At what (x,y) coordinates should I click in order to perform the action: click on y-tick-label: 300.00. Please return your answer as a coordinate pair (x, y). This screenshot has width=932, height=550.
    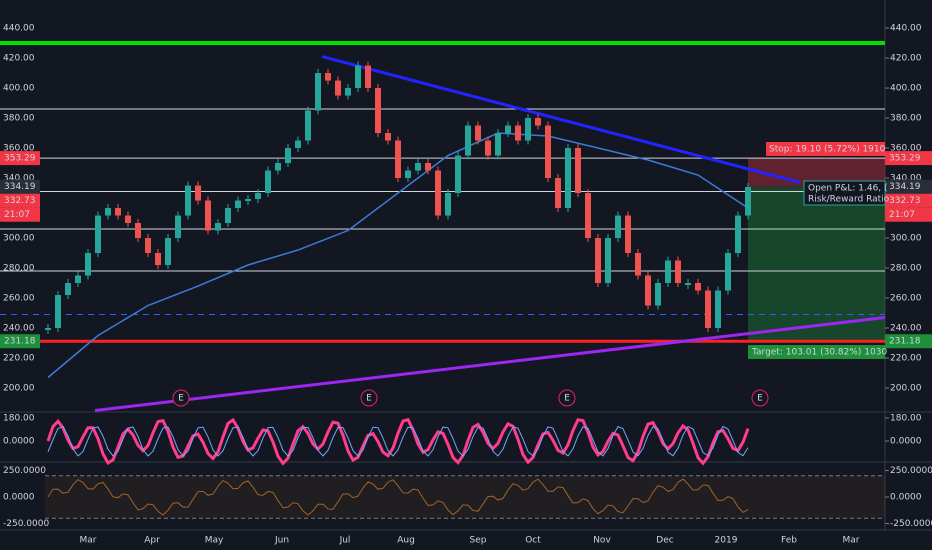
    Looking at the image, I should click on (19, 239).